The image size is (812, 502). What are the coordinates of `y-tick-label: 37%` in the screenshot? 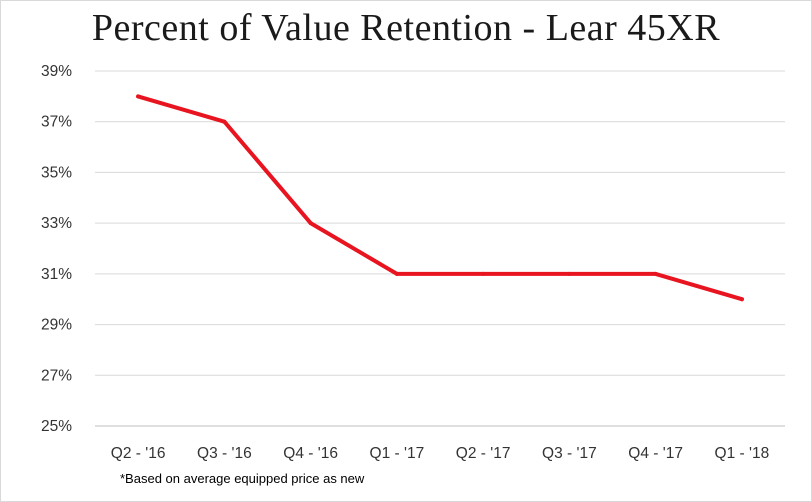 It's located at (56, 122).